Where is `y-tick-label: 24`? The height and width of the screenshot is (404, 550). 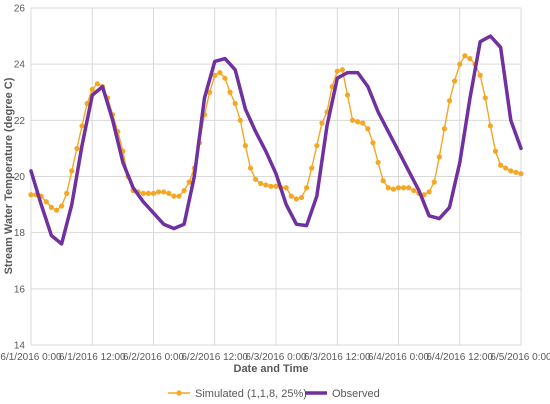 y-tick-label: 24 is located at coordinates (20, 65).